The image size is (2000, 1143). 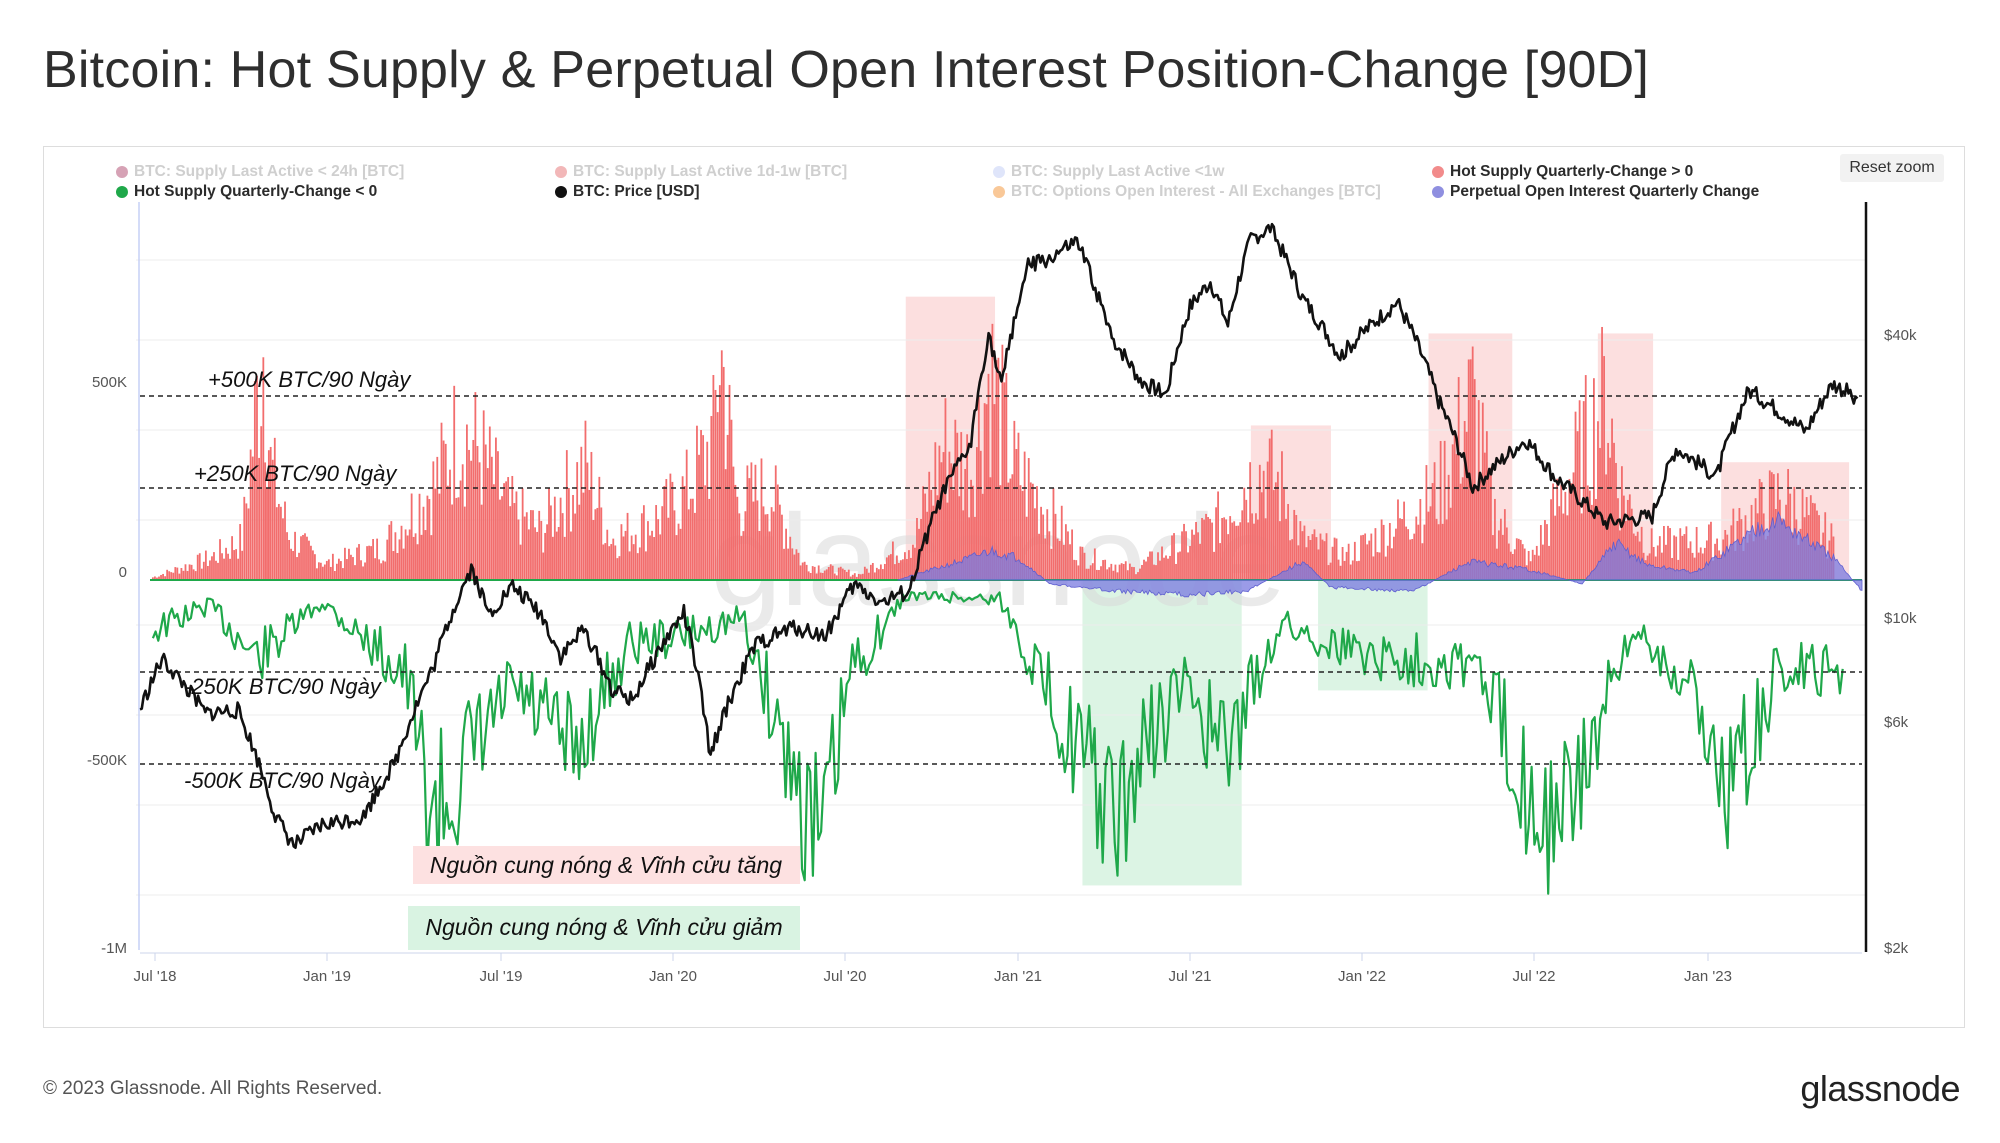 What do you see at coordinates (122, 172) in the screenshot?
I see `legend-dot` at bounding box center [122, 172].